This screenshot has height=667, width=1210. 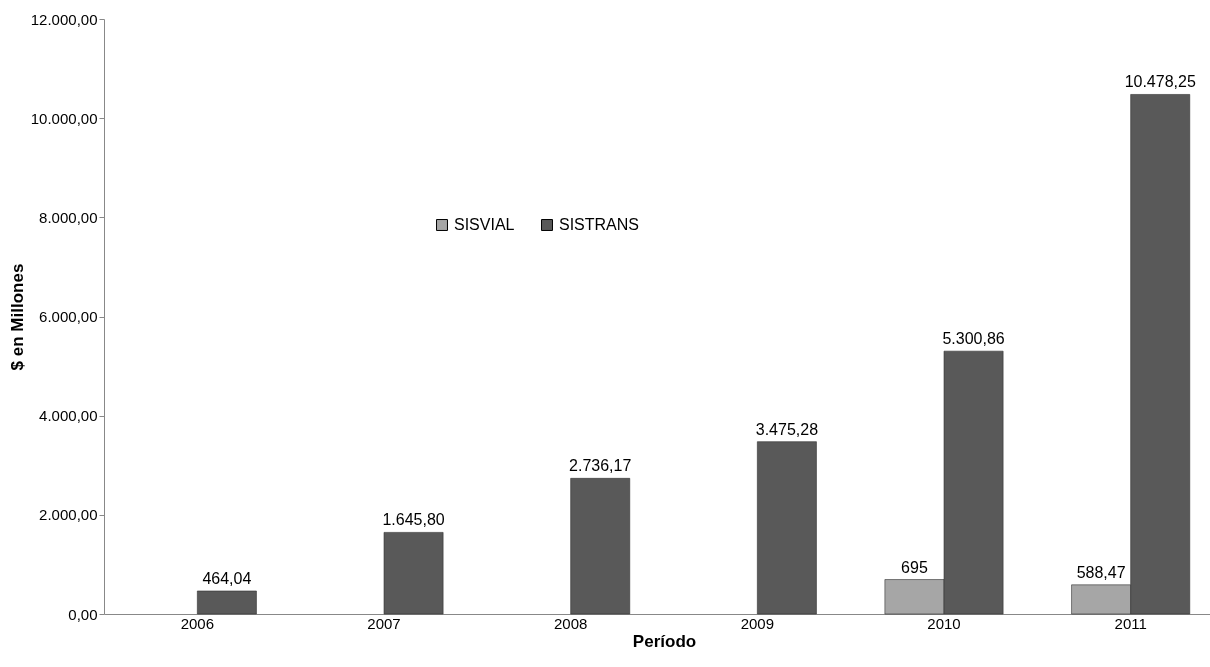 I want to click on data-label: 3.475,28, so click(x=787, y=429).